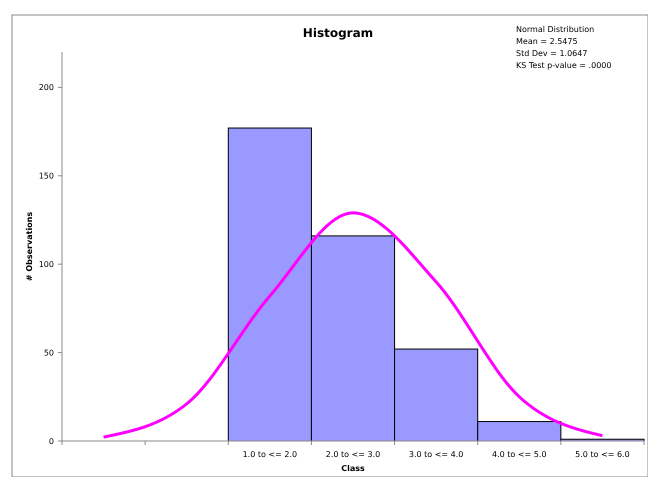  What do you see at coordinates (51, 441) in the screenshot?
I see `y-tick-label: 0` at bounding box center [51, 441].